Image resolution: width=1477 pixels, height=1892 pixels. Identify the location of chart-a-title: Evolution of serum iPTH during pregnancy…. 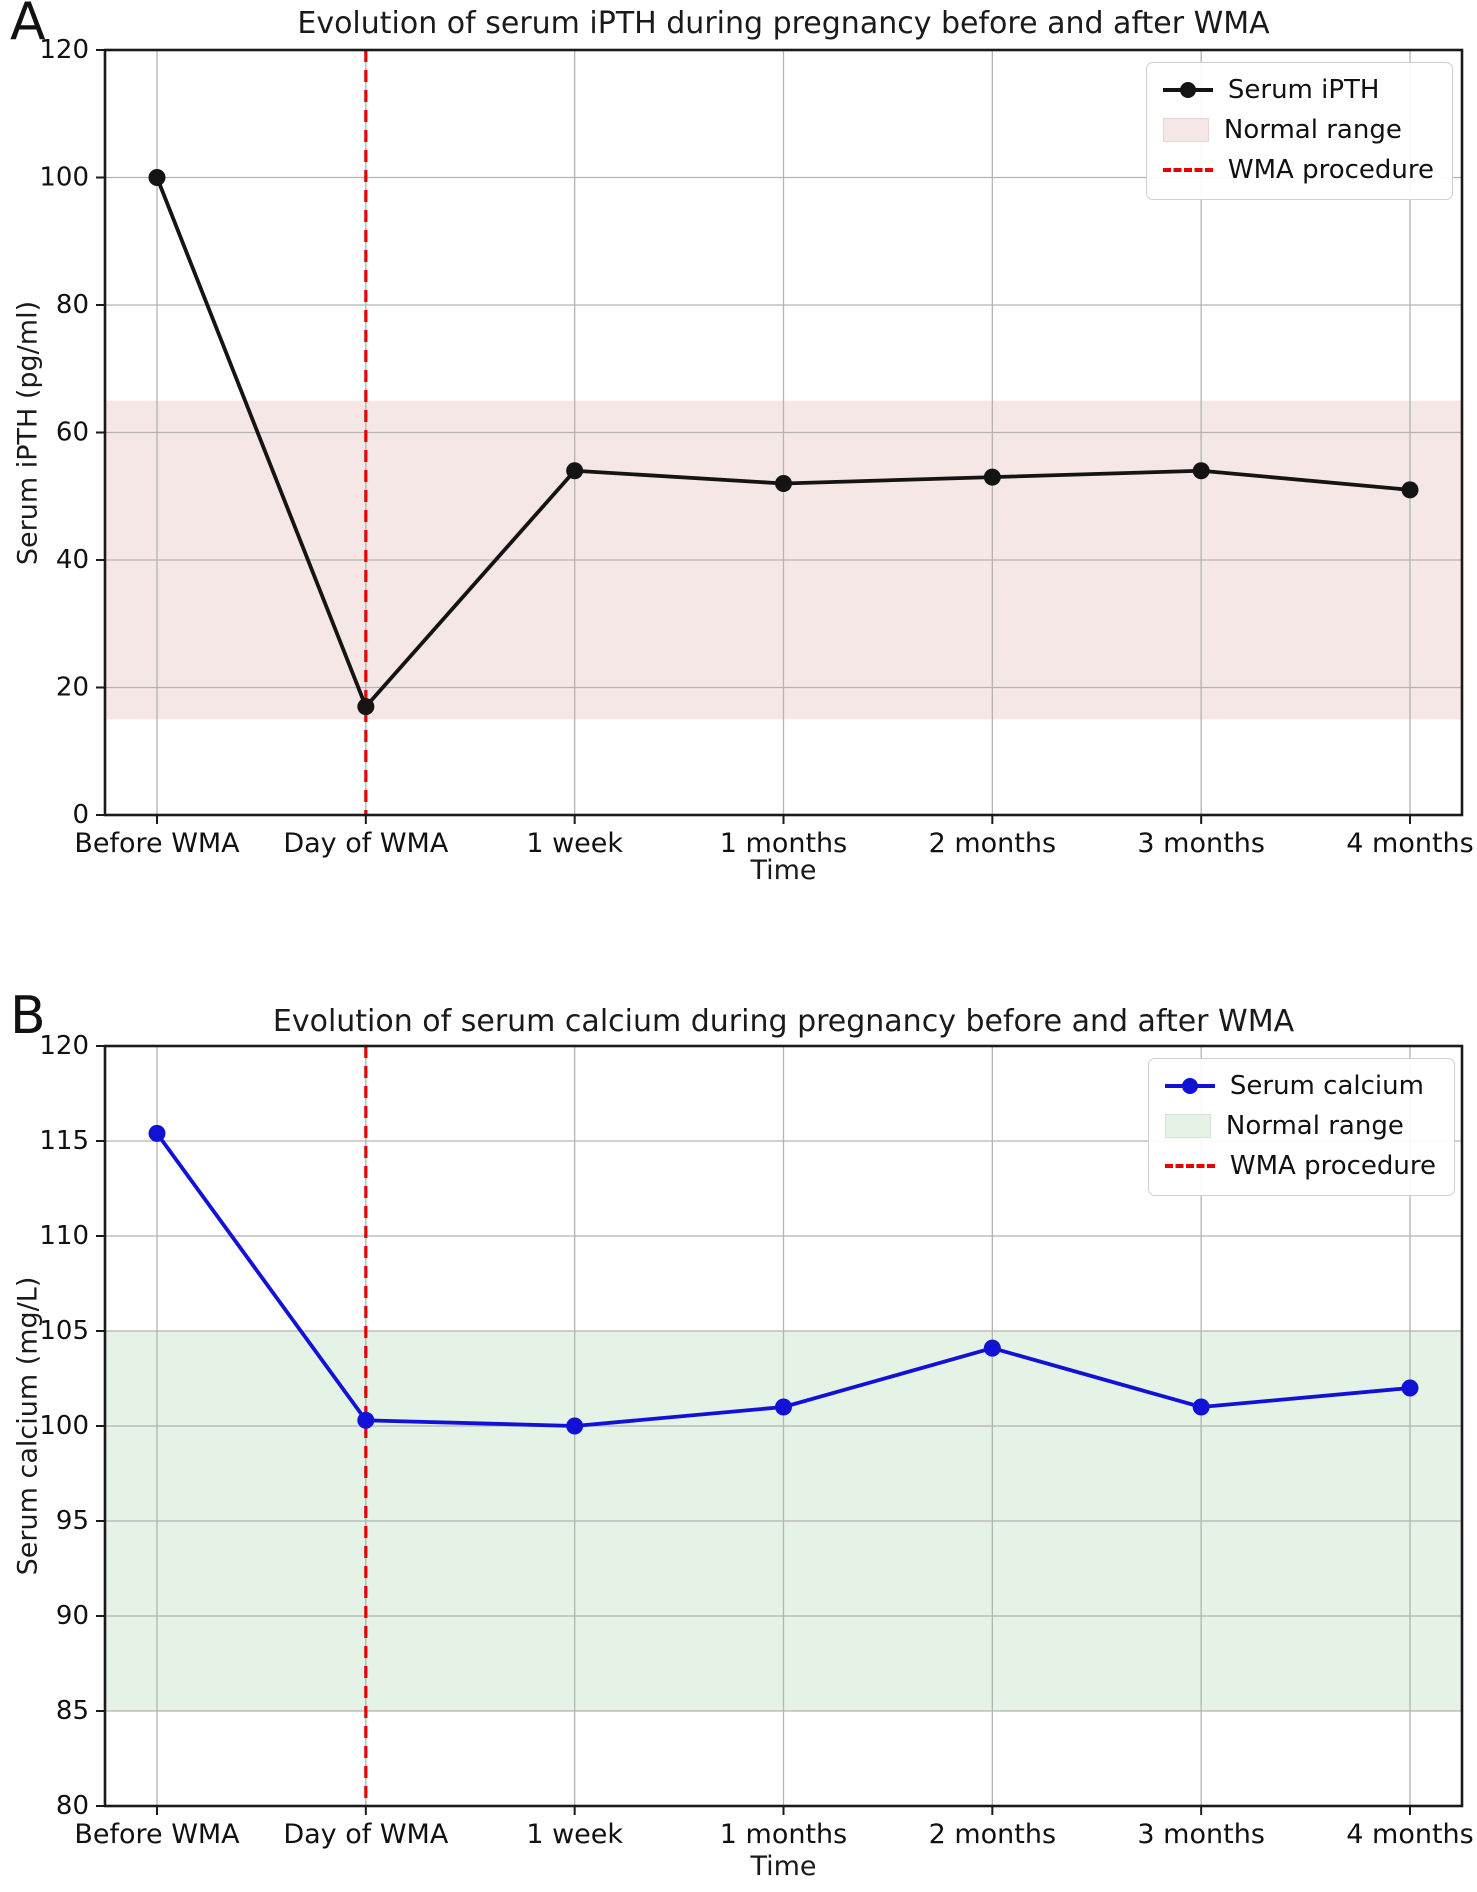
(783, 23).